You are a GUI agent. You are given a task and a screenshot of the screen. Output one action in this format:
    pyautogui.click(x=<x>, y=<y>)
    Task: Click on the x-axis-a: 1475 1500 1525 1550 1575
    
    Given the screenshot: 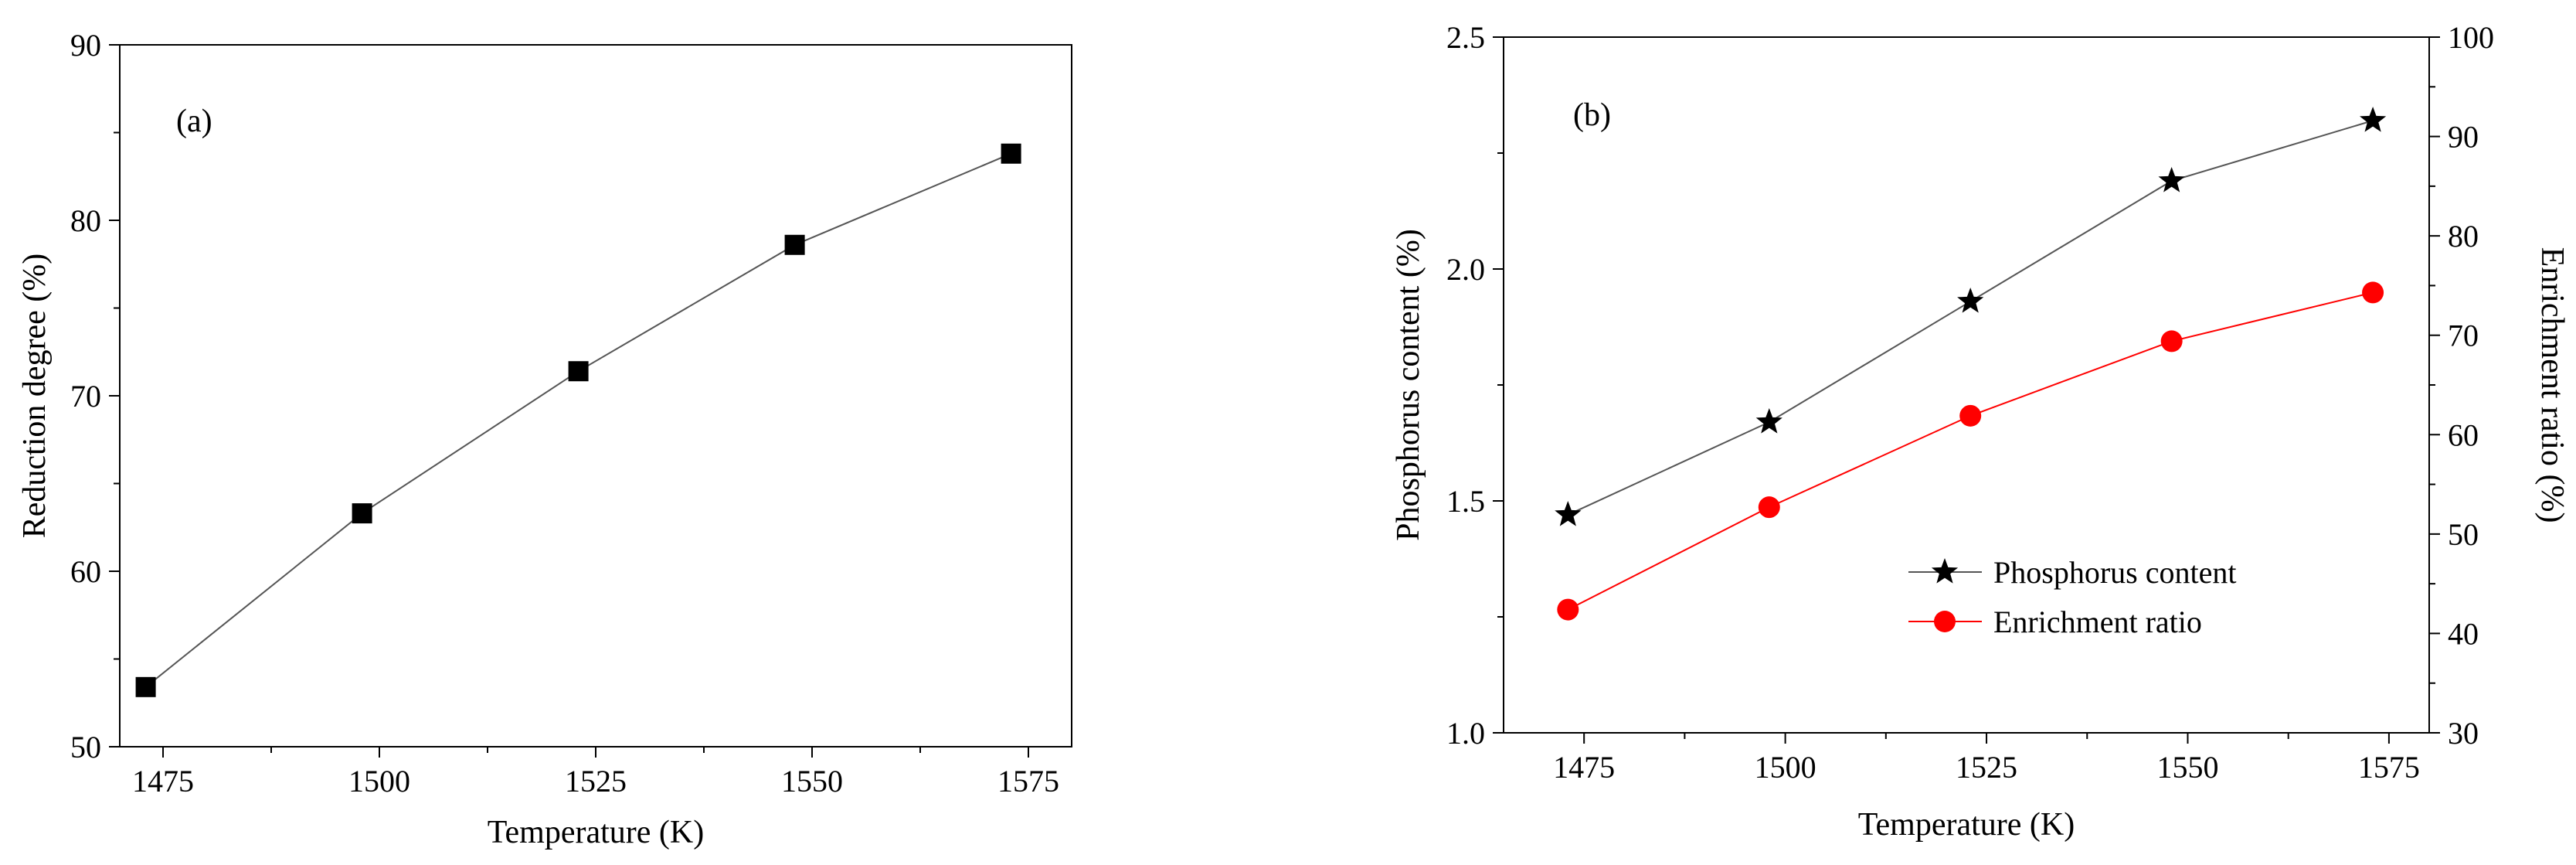 What is the action you would take?
    pyautogui.click(x=595, y=773)
    